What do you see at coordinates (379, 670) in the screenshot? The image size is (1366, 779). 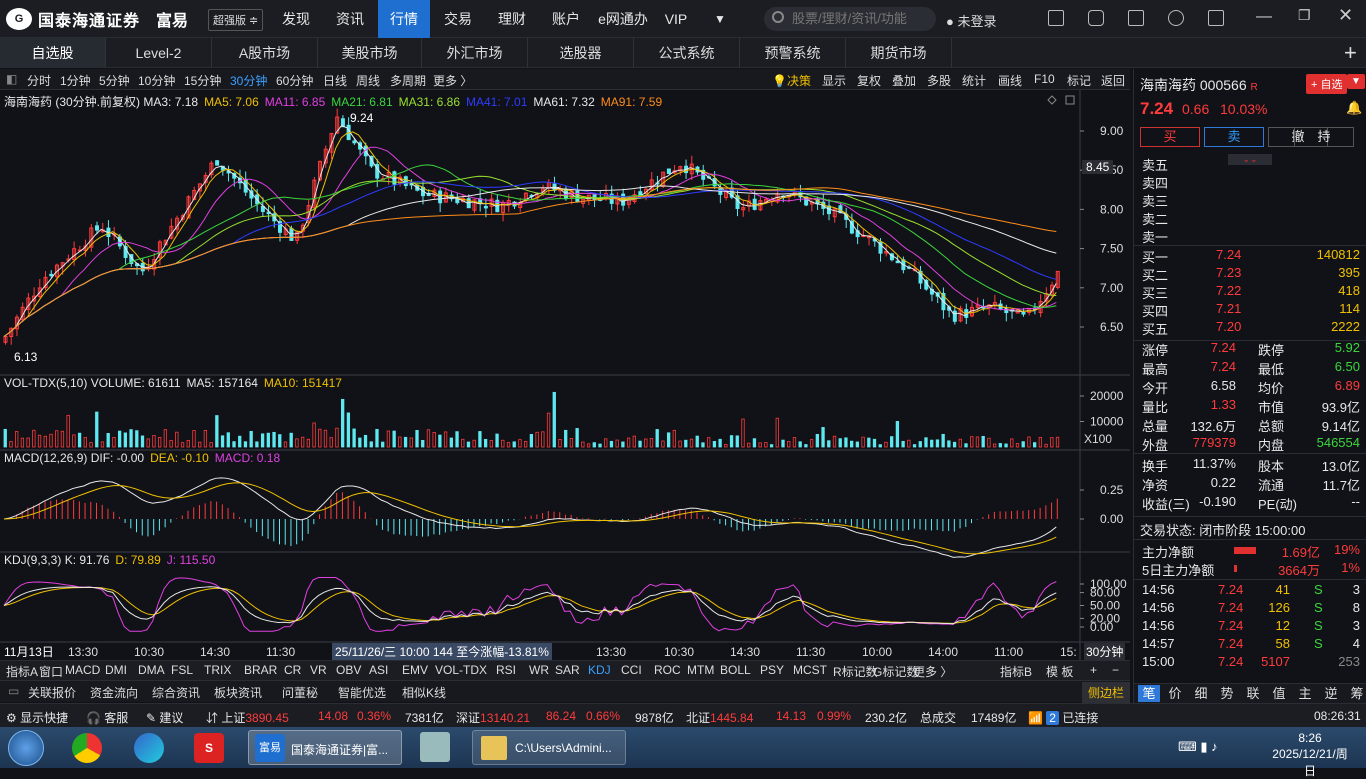 I see `indicator-11: ASI` at bounding box center [379, 670].